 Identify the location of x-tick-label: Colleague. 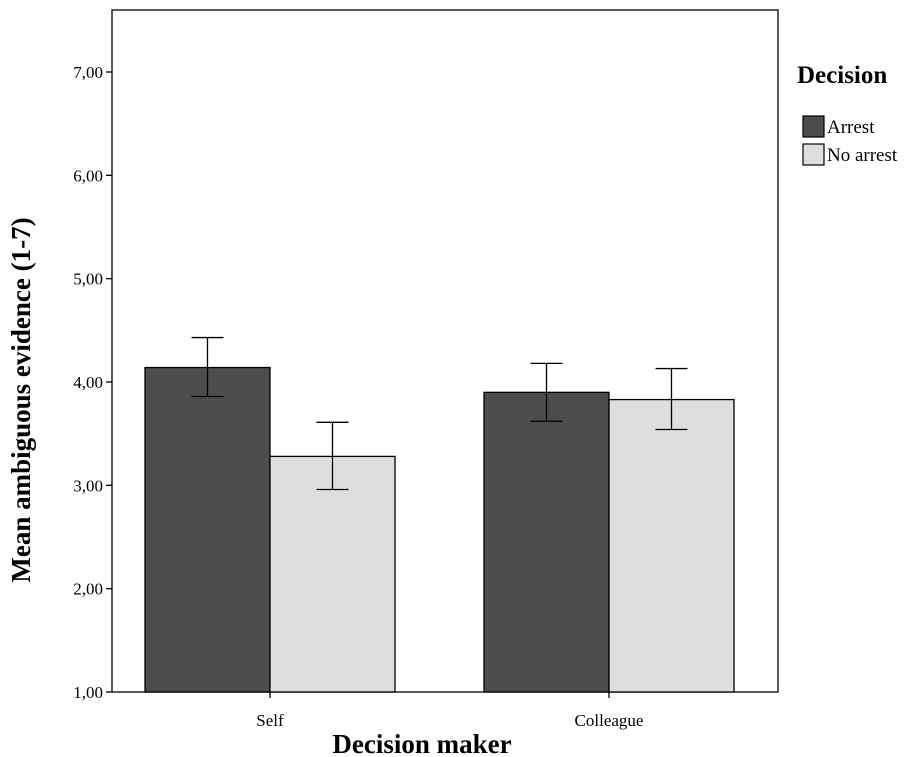
(609, 720).